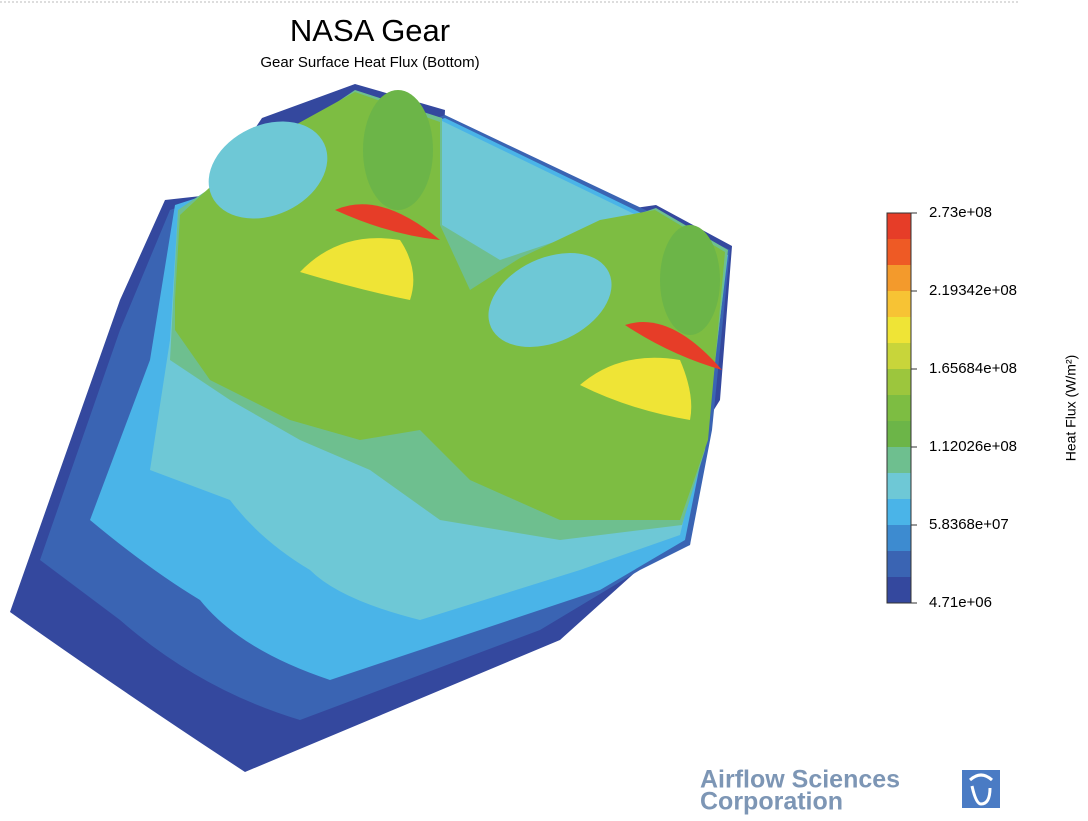 The width and height of the screenshot is (1088, 821). Describe the element at coordinates (960, 212) in the screenshot. I see `tick-label: 2.73e+08` at that location.